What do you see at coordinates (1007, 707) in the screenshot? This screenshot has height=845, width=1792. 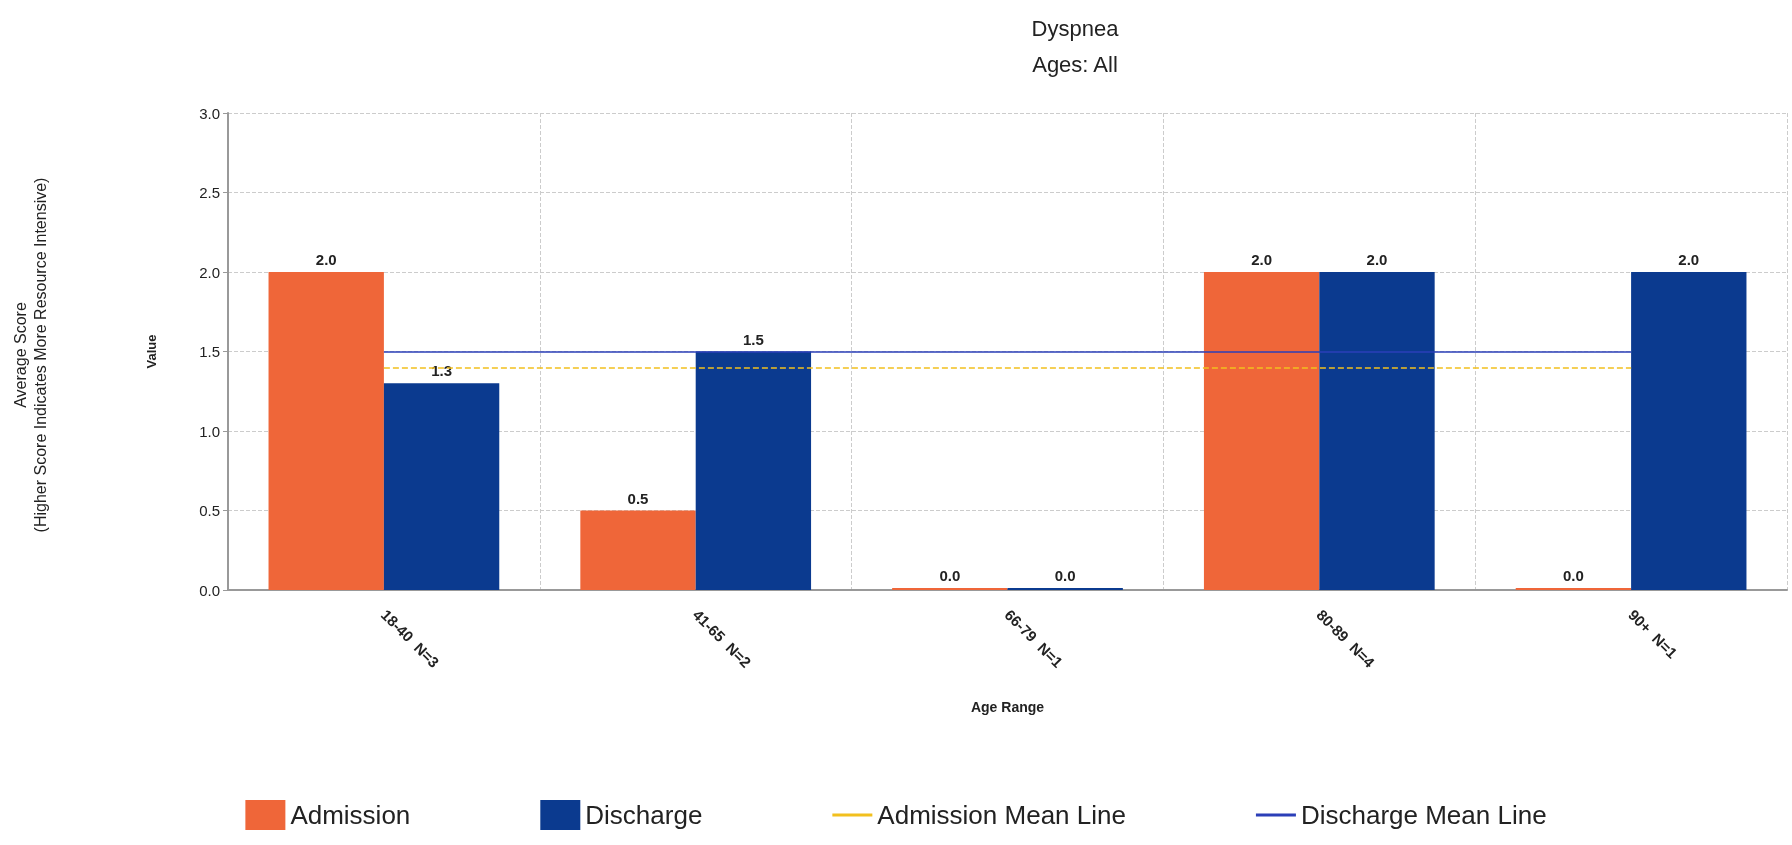 I see `x-axis-title: Age Range` at bounding box center [1007, 707].